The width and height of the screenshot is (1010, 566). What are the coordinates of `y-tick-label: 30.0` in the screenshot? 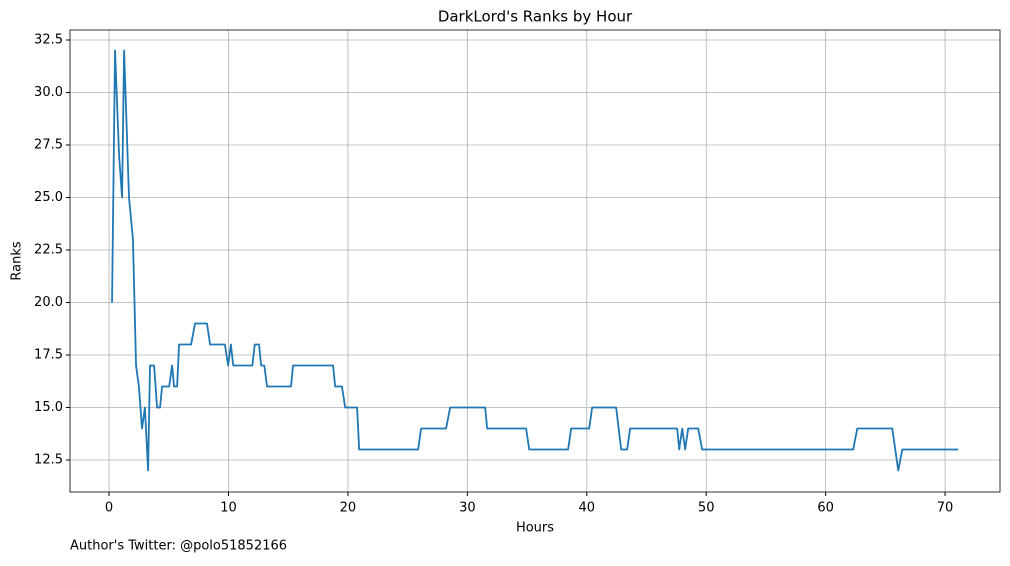 It's located at (48, 92).